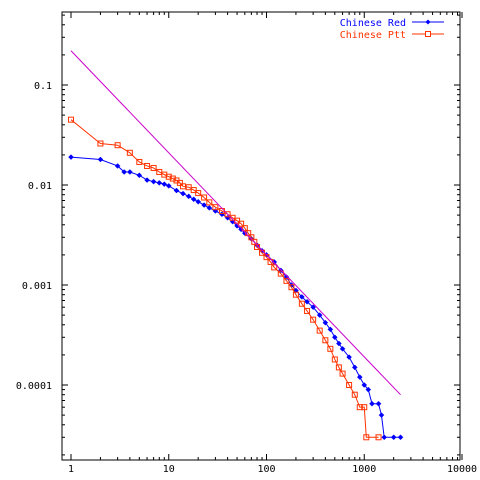  Describe the element at coordinates (34, 386) in the screenshot. I see `y-tick-label: 0.0001` at that location.